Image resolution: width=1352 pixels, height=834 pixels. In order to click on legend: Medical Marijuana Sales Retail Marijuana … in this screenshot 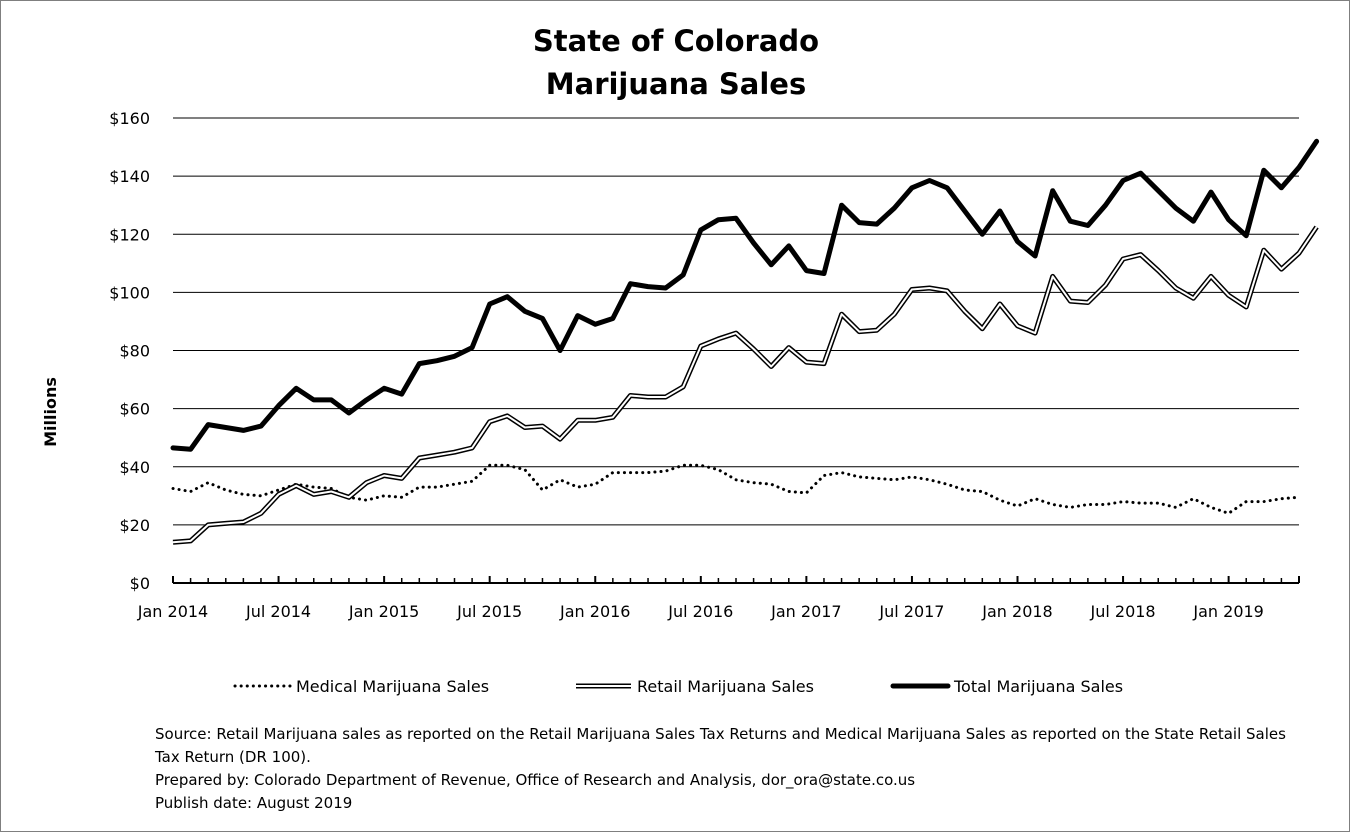, I will do `click(678, 686)`.